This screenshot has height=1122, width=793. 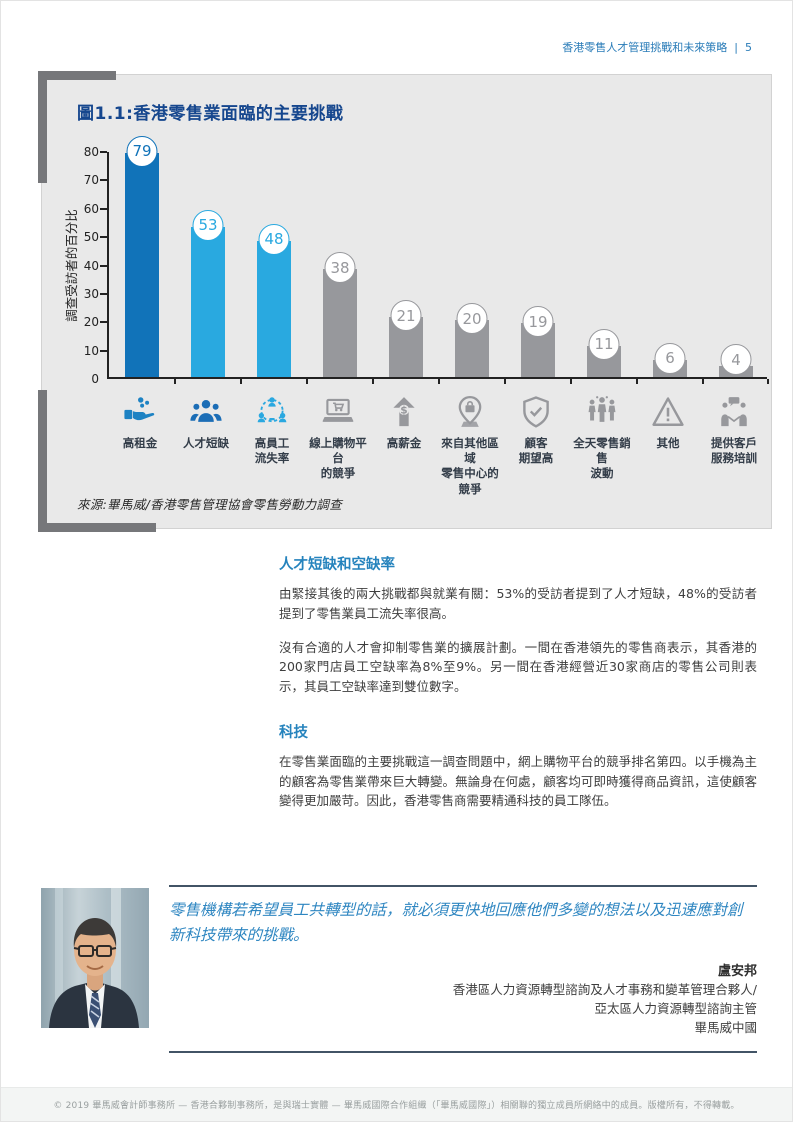 I want to click on category: 顧客 期望高, so click(x=536, y=443).